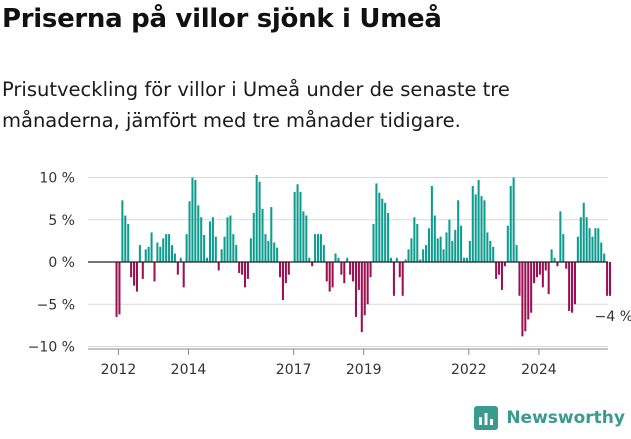 The width and height of the screenshot is (631, 439). I want to click on x-tick-label: 2022, so click(469, 370).